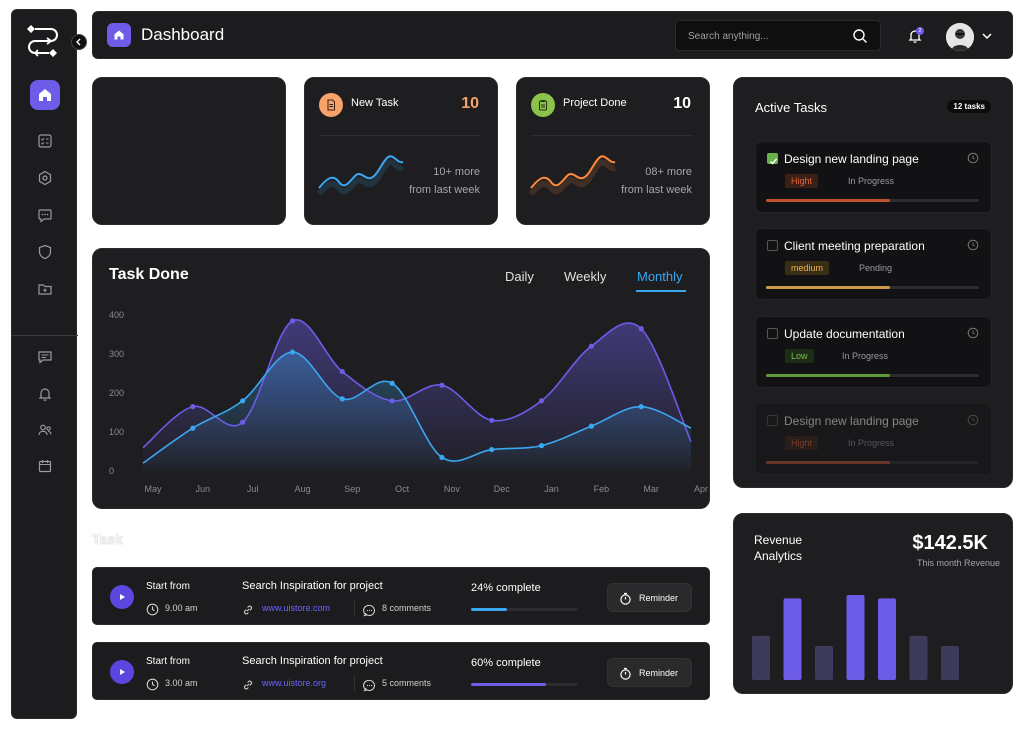 The height and width of the screenshot is (731, 1023). Describe the element at coordinates (987, 36) in the screenshot. I see `chevron-down-icon` at that location.